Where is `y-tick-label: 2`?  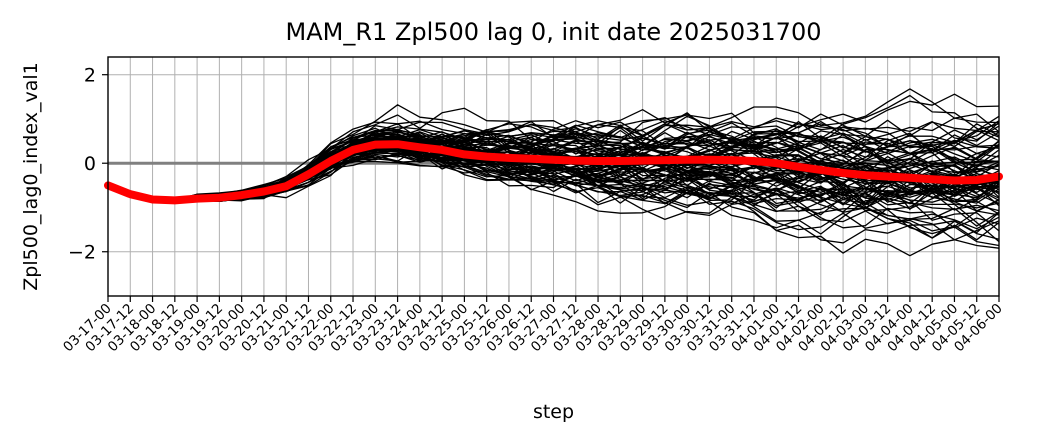 y-tick-label: 2 is located at coordinates (90, 76).